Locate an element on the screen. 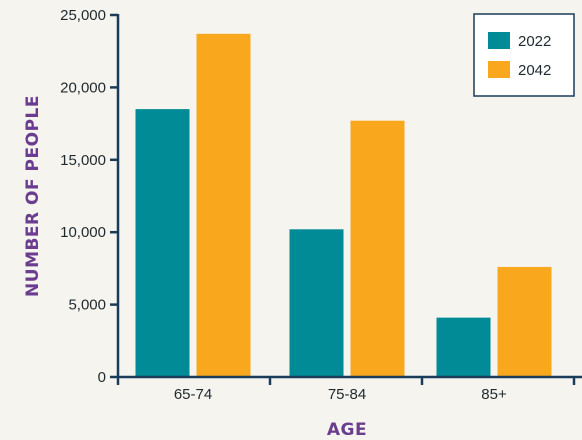  x-axis-ticks: 65-74 75-84 85+ is located at coordinates (346, 390).